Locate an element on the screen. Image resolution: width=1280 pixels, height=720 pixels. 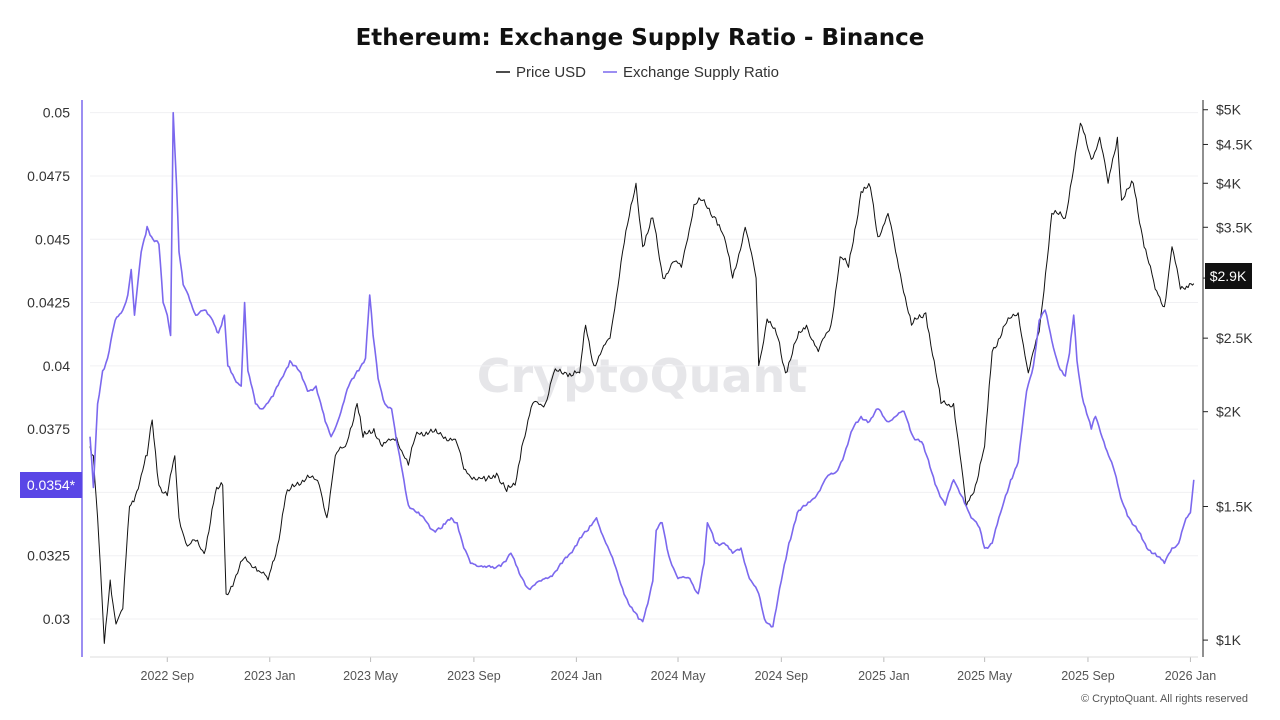
current-price-badge-bg is located at coordinates (1228, 276).